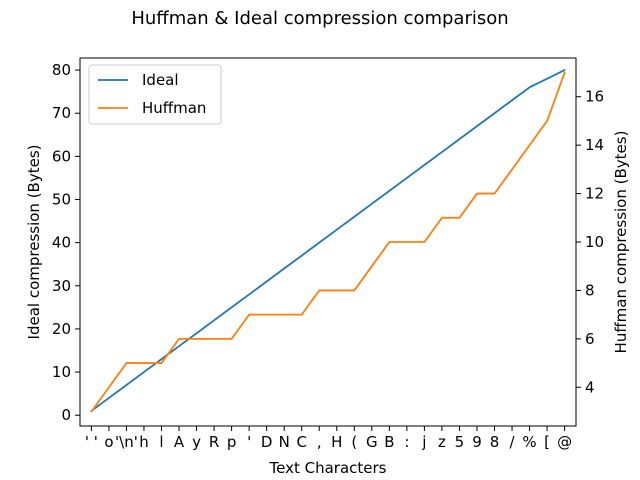 The height and width of the screenshot is (480, 640). I want to click on x-tick-label: D, so click(267, 442).